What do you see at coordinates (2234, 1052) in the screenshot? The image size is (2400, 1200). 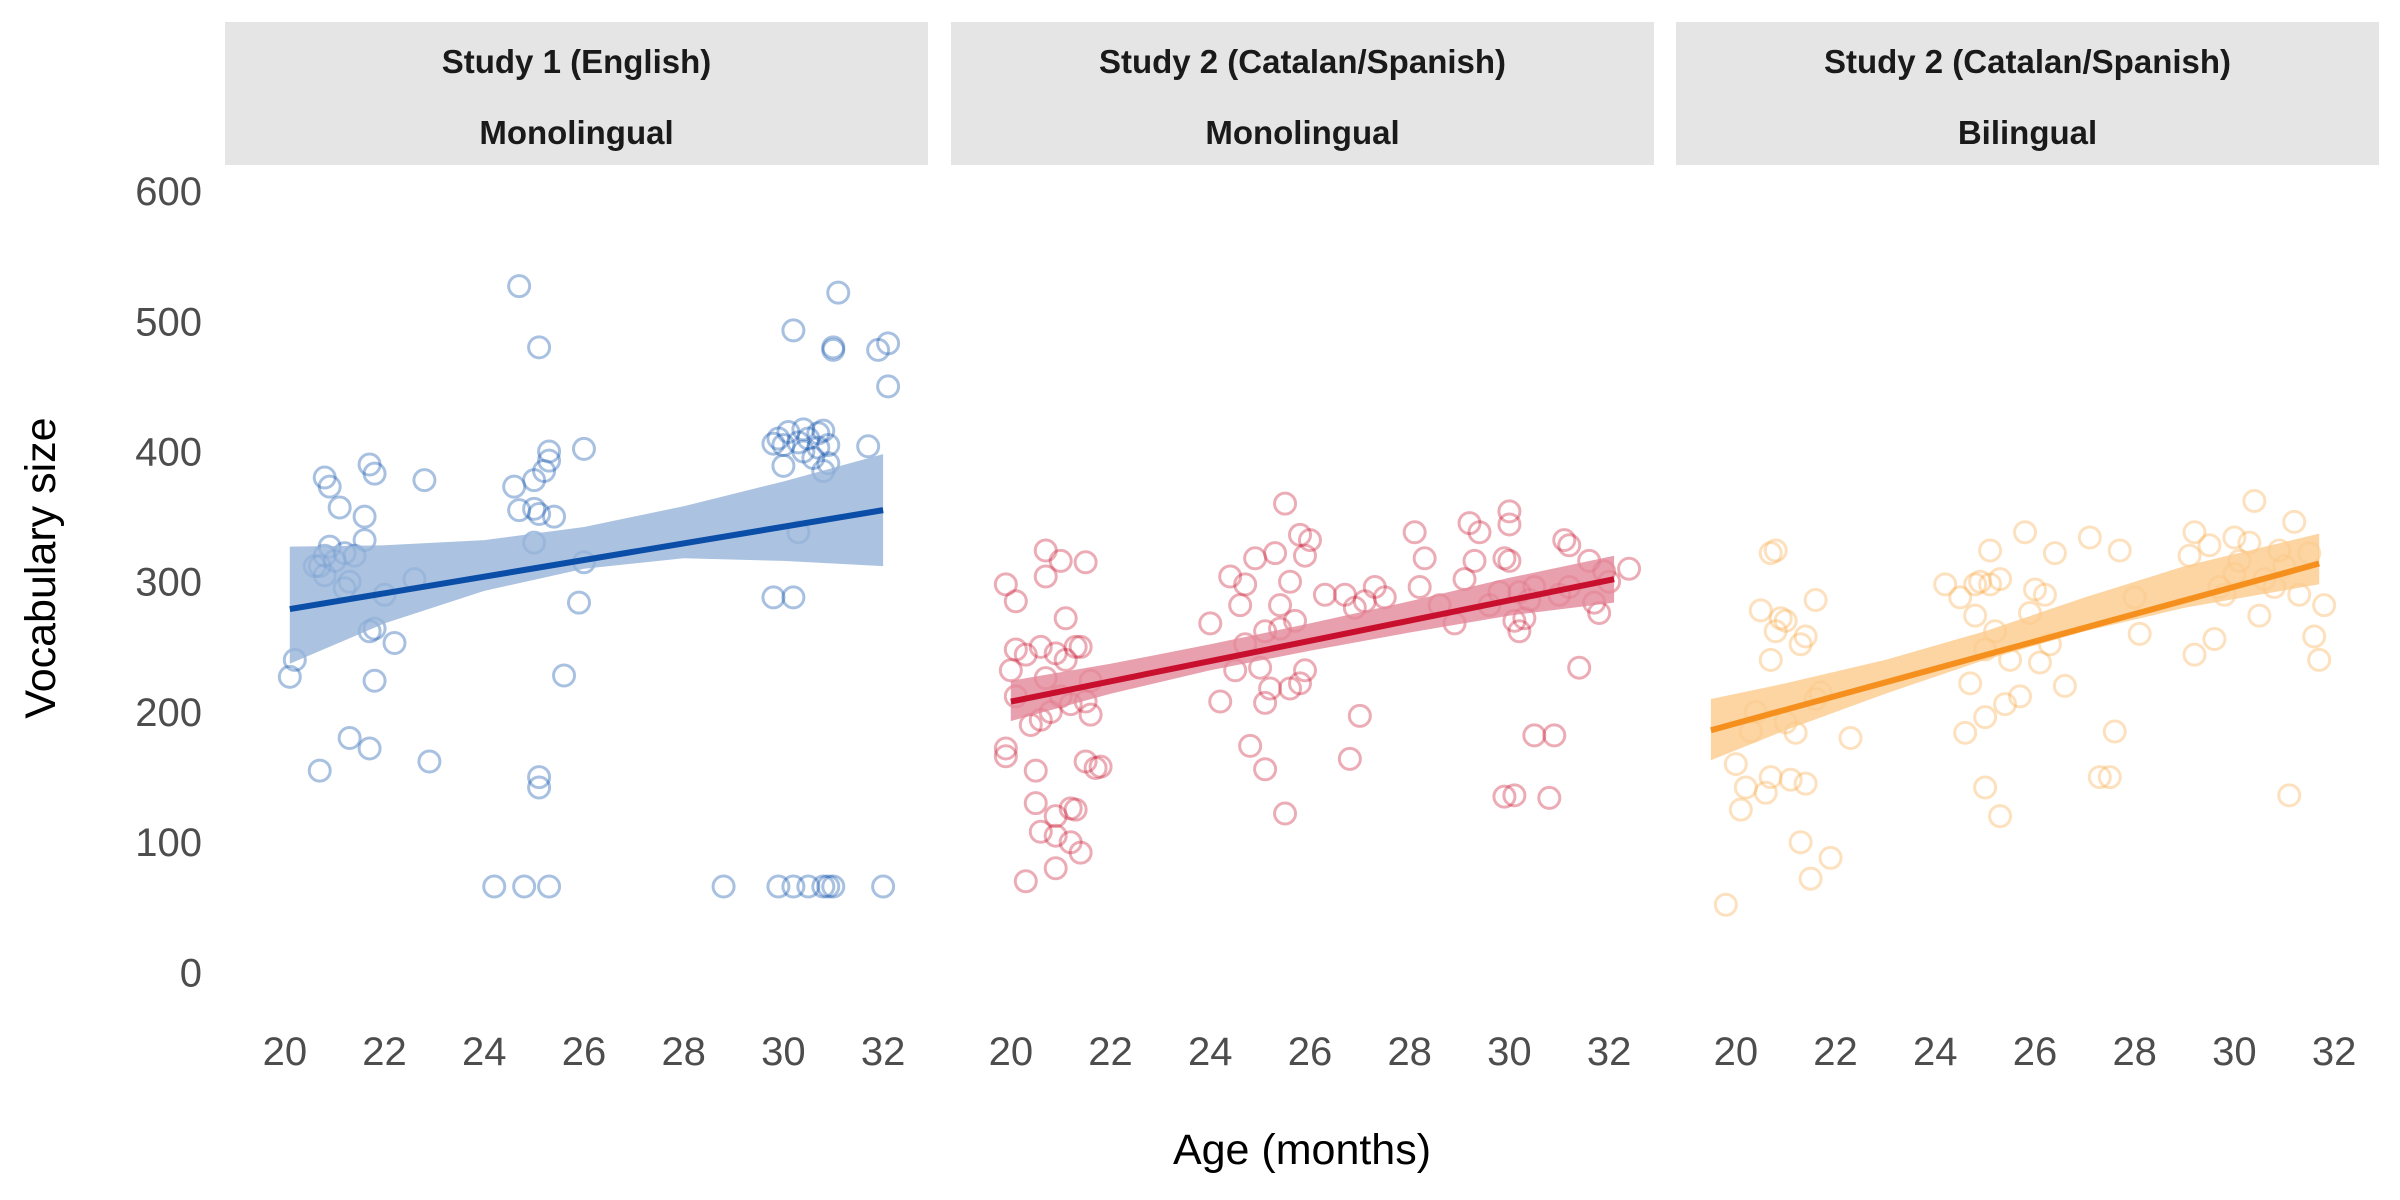 I see `x-tick-label: 30` at bounding box center [2234, 1052].